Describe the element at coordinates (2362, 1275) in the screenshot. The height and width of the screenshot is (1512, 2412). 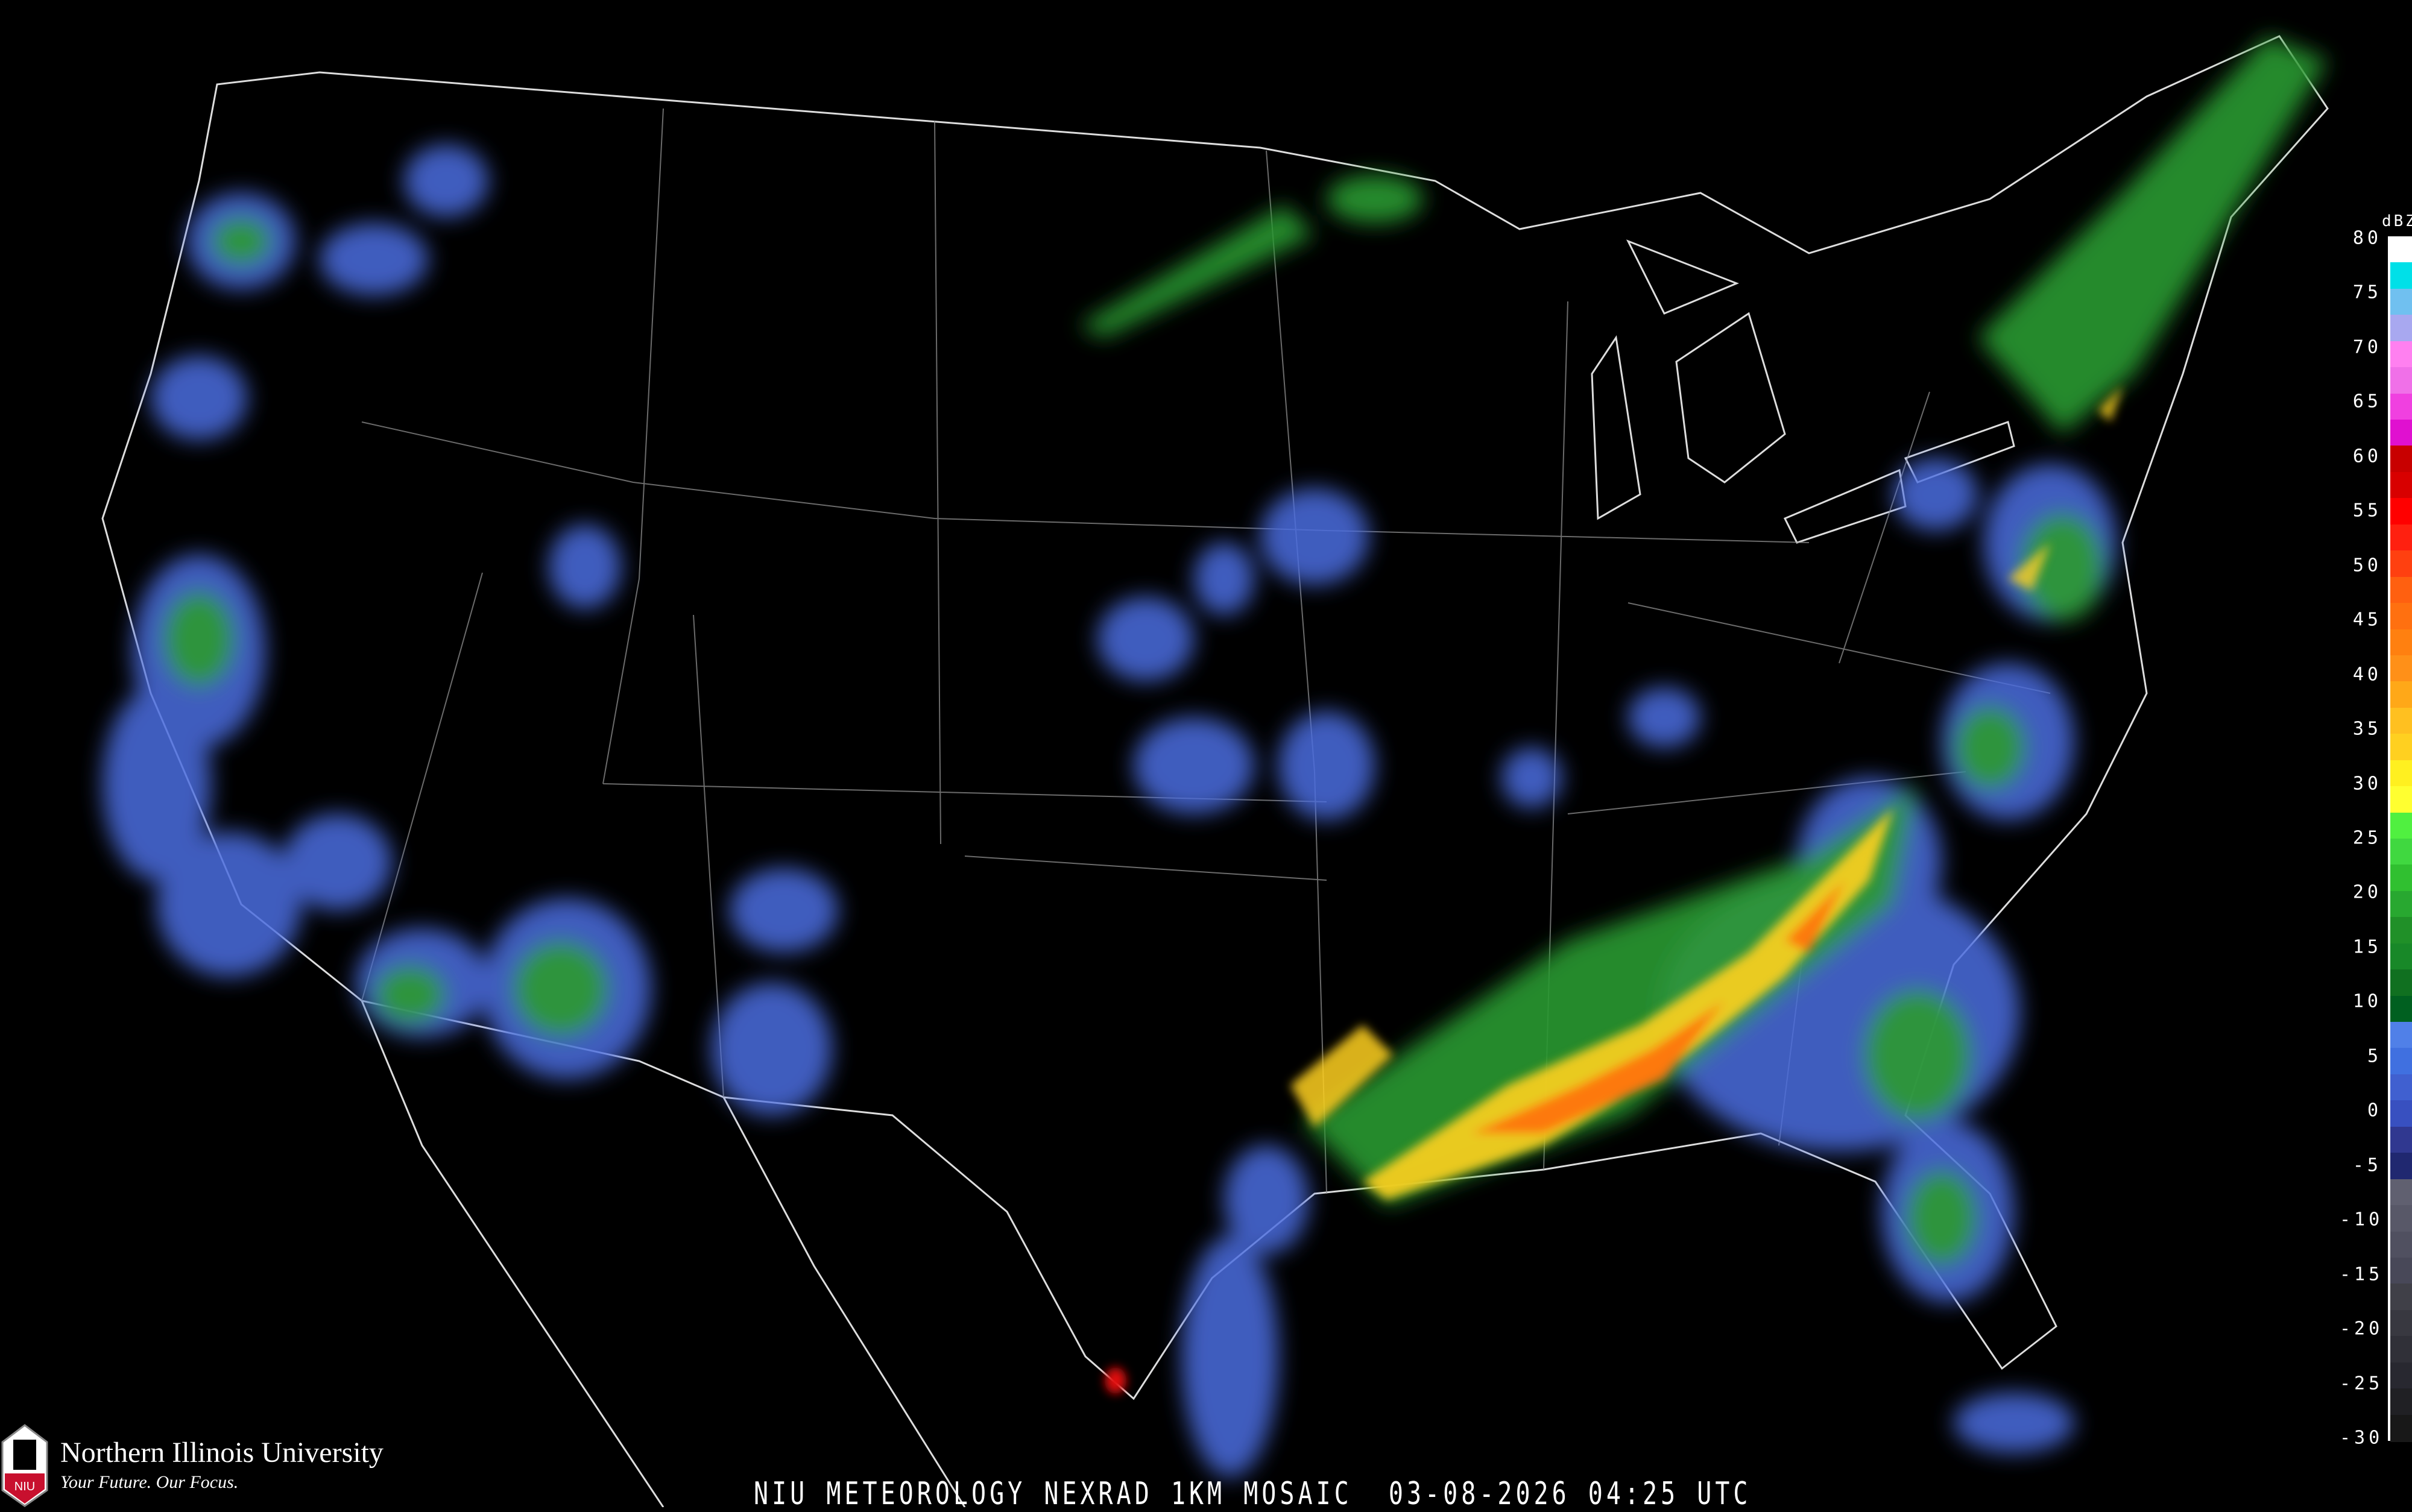
I see `legend-label: -15` at that location.